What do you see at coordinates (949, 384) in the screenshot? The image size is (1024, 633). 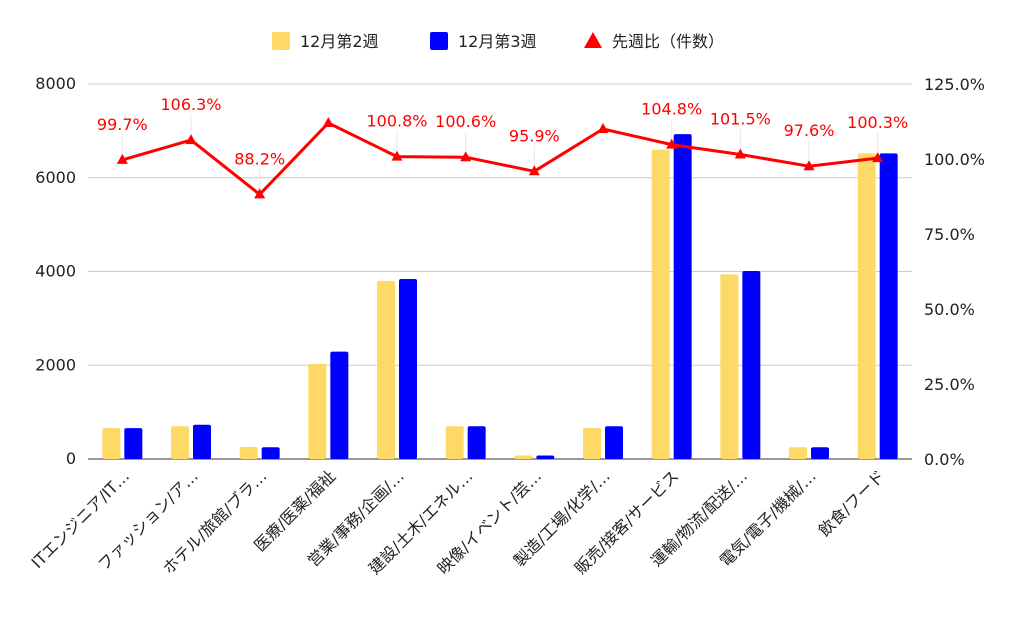 I see `y-right-tick-label: 25.0%` at bounding box center [949, 384].